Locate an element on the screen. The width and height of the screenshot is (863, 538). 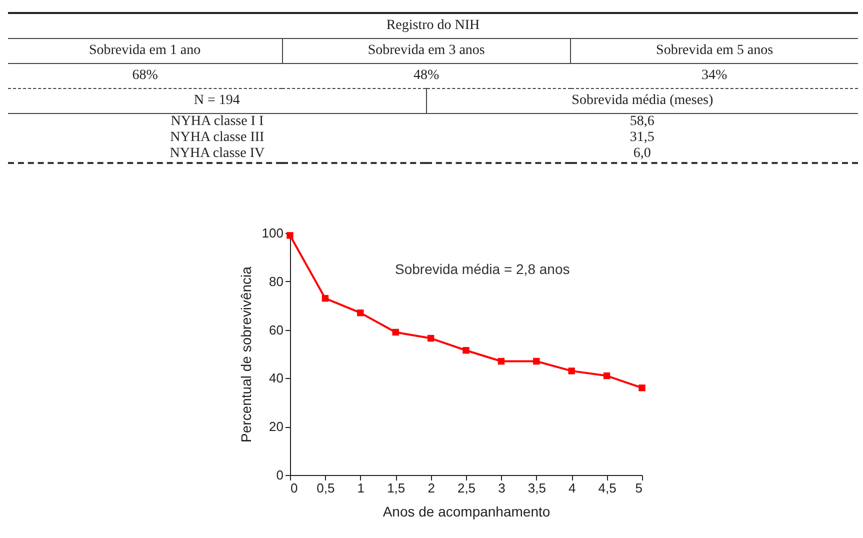
y-tick-label: 40 is located at coordinates (276, 378).